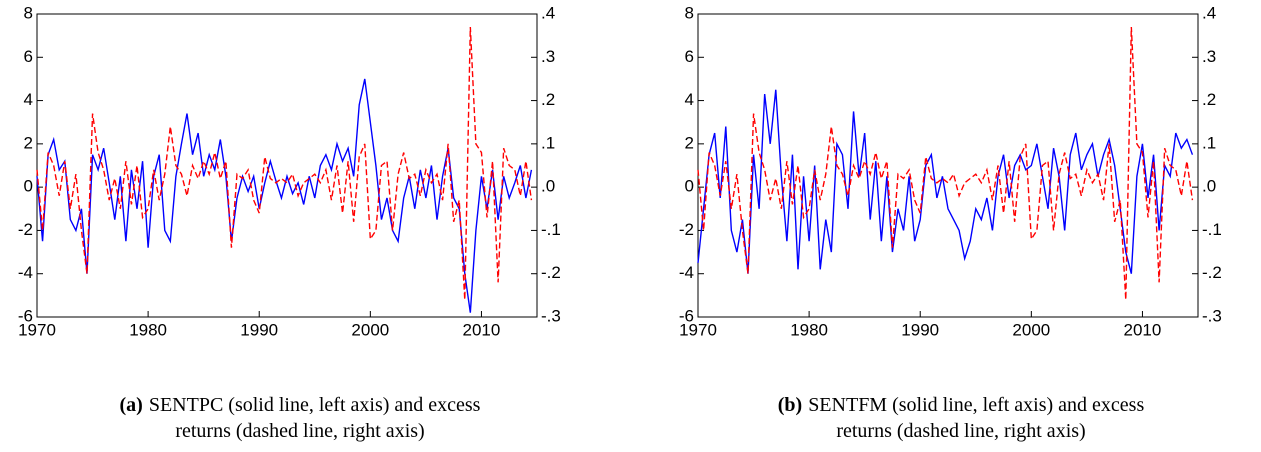  What do you see at coordinates (790, 405) in the screenshot?
I see `caption-label: (b)` at bounding box center [790, 405].